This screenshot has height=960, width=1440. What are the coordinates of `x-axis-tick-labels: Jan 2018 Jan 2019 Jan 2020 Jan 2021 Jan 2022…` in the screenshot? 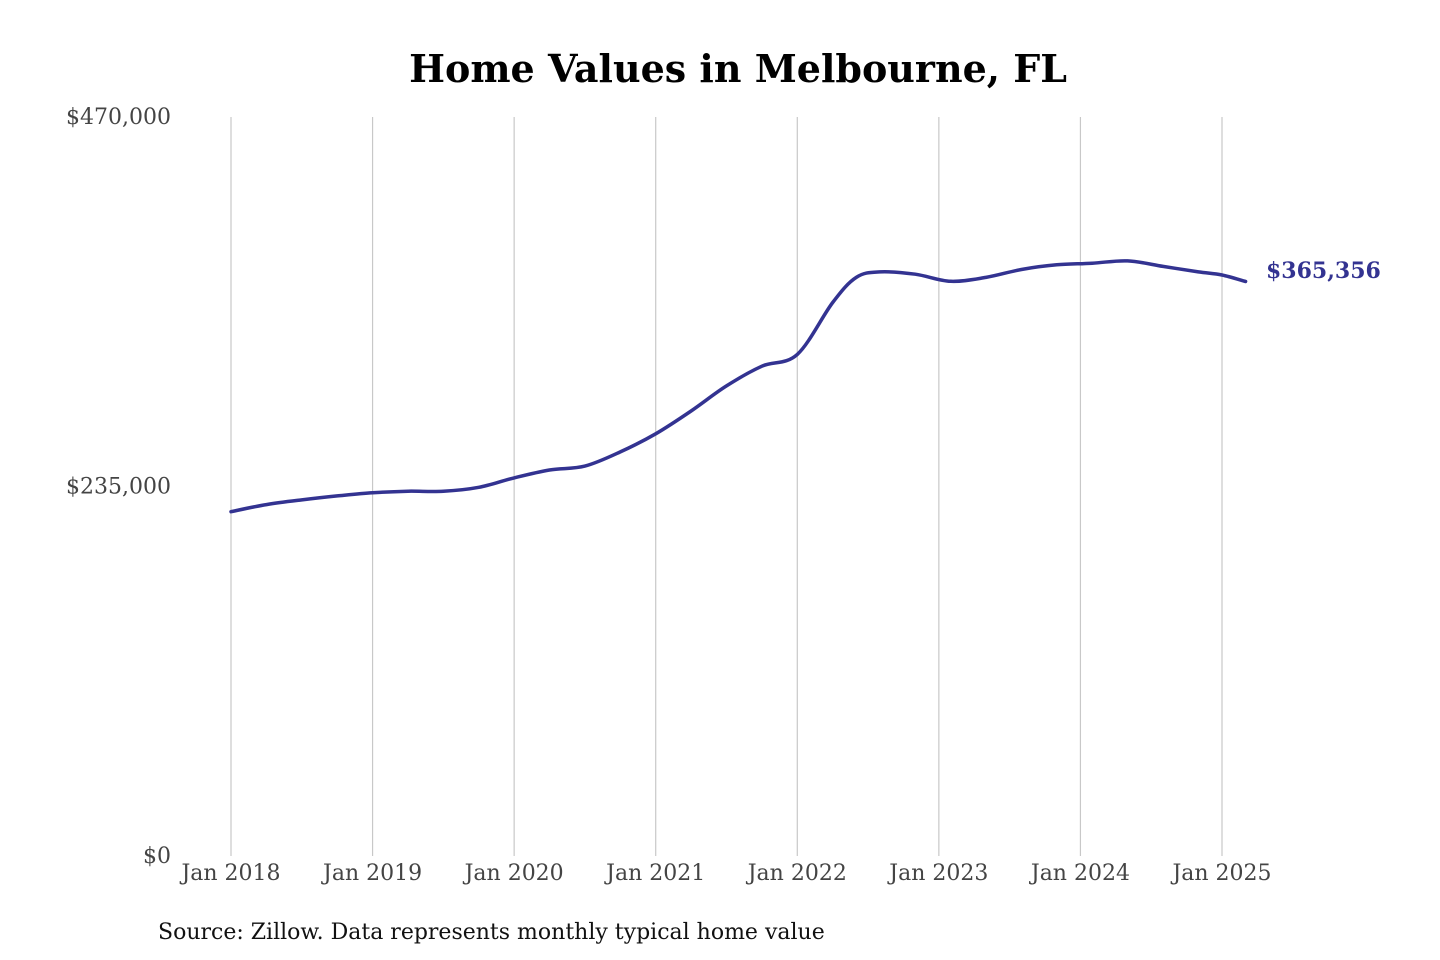 It's located at (725, 873).